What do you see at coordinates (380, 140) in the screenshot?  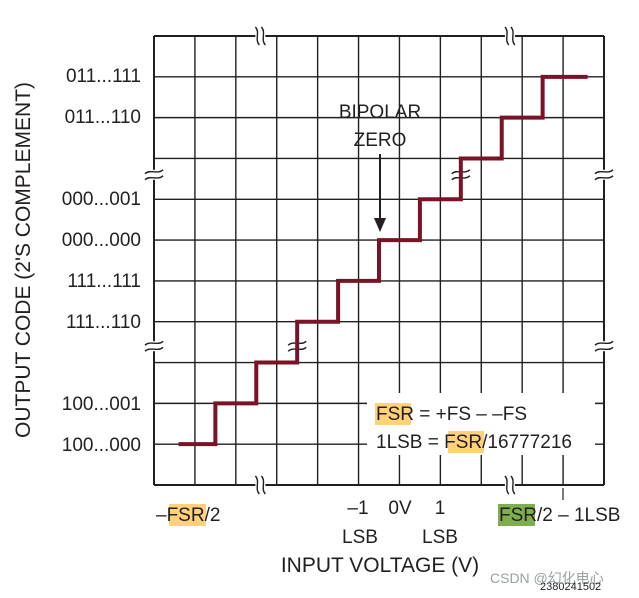 I see `annotation-line2: ZERO` at bounding box center [380, 140].